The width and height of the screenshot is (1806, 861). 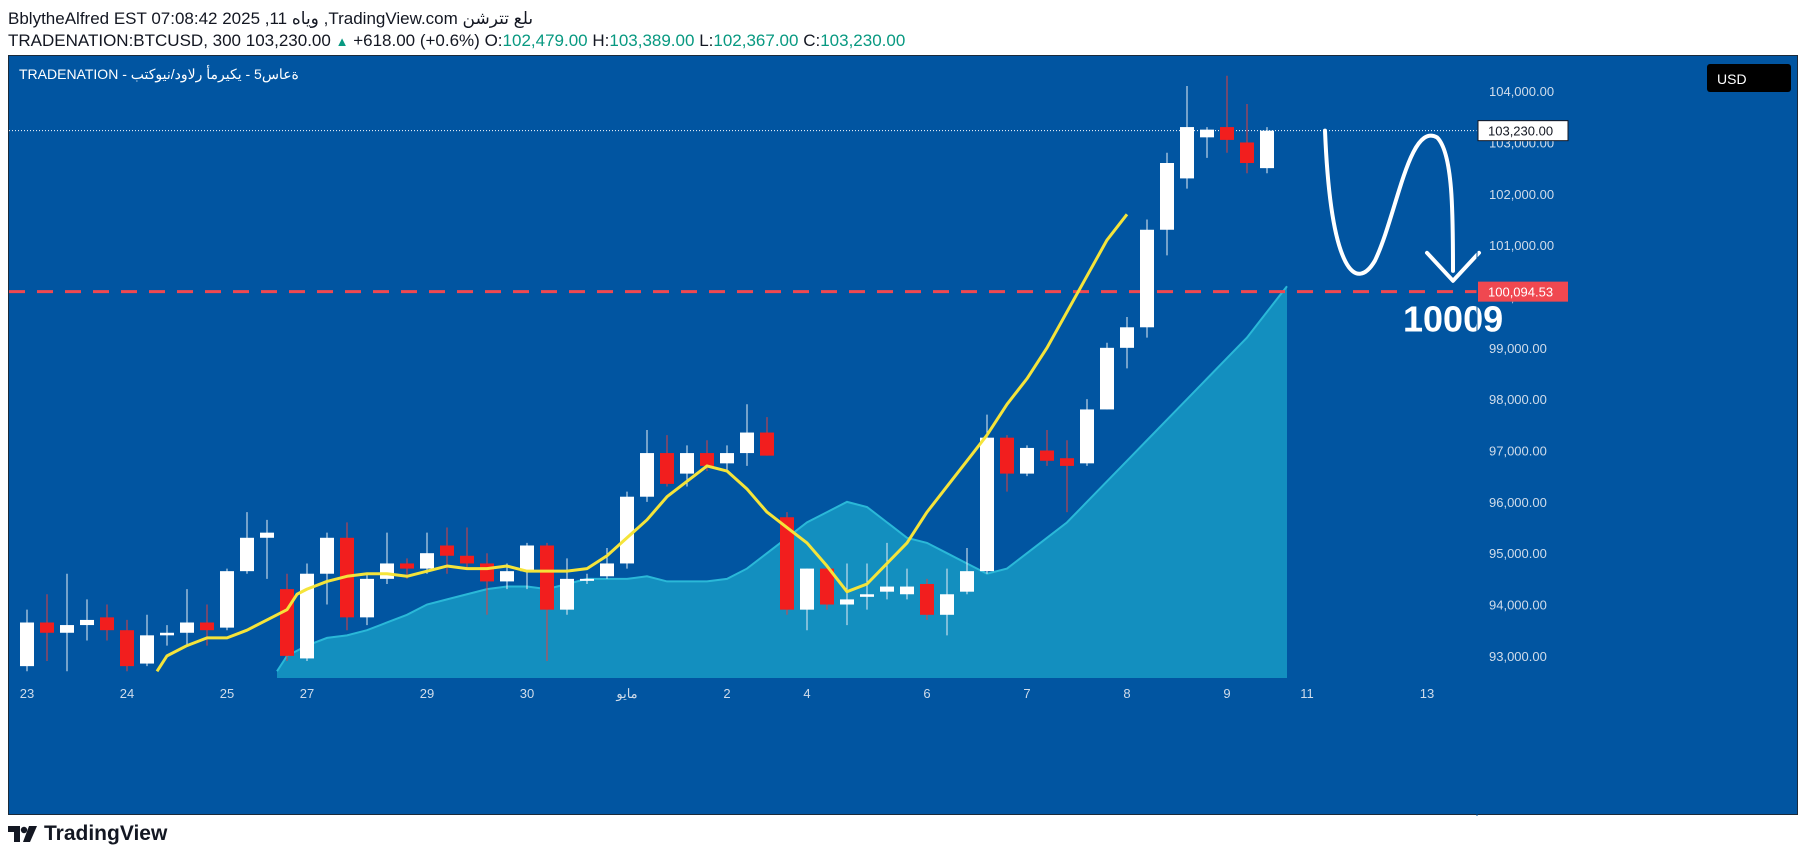 What do you see at coordinates (1523, 291) in the screenshot?
I see `level-price-badge` at bounding box center [1523, 291].